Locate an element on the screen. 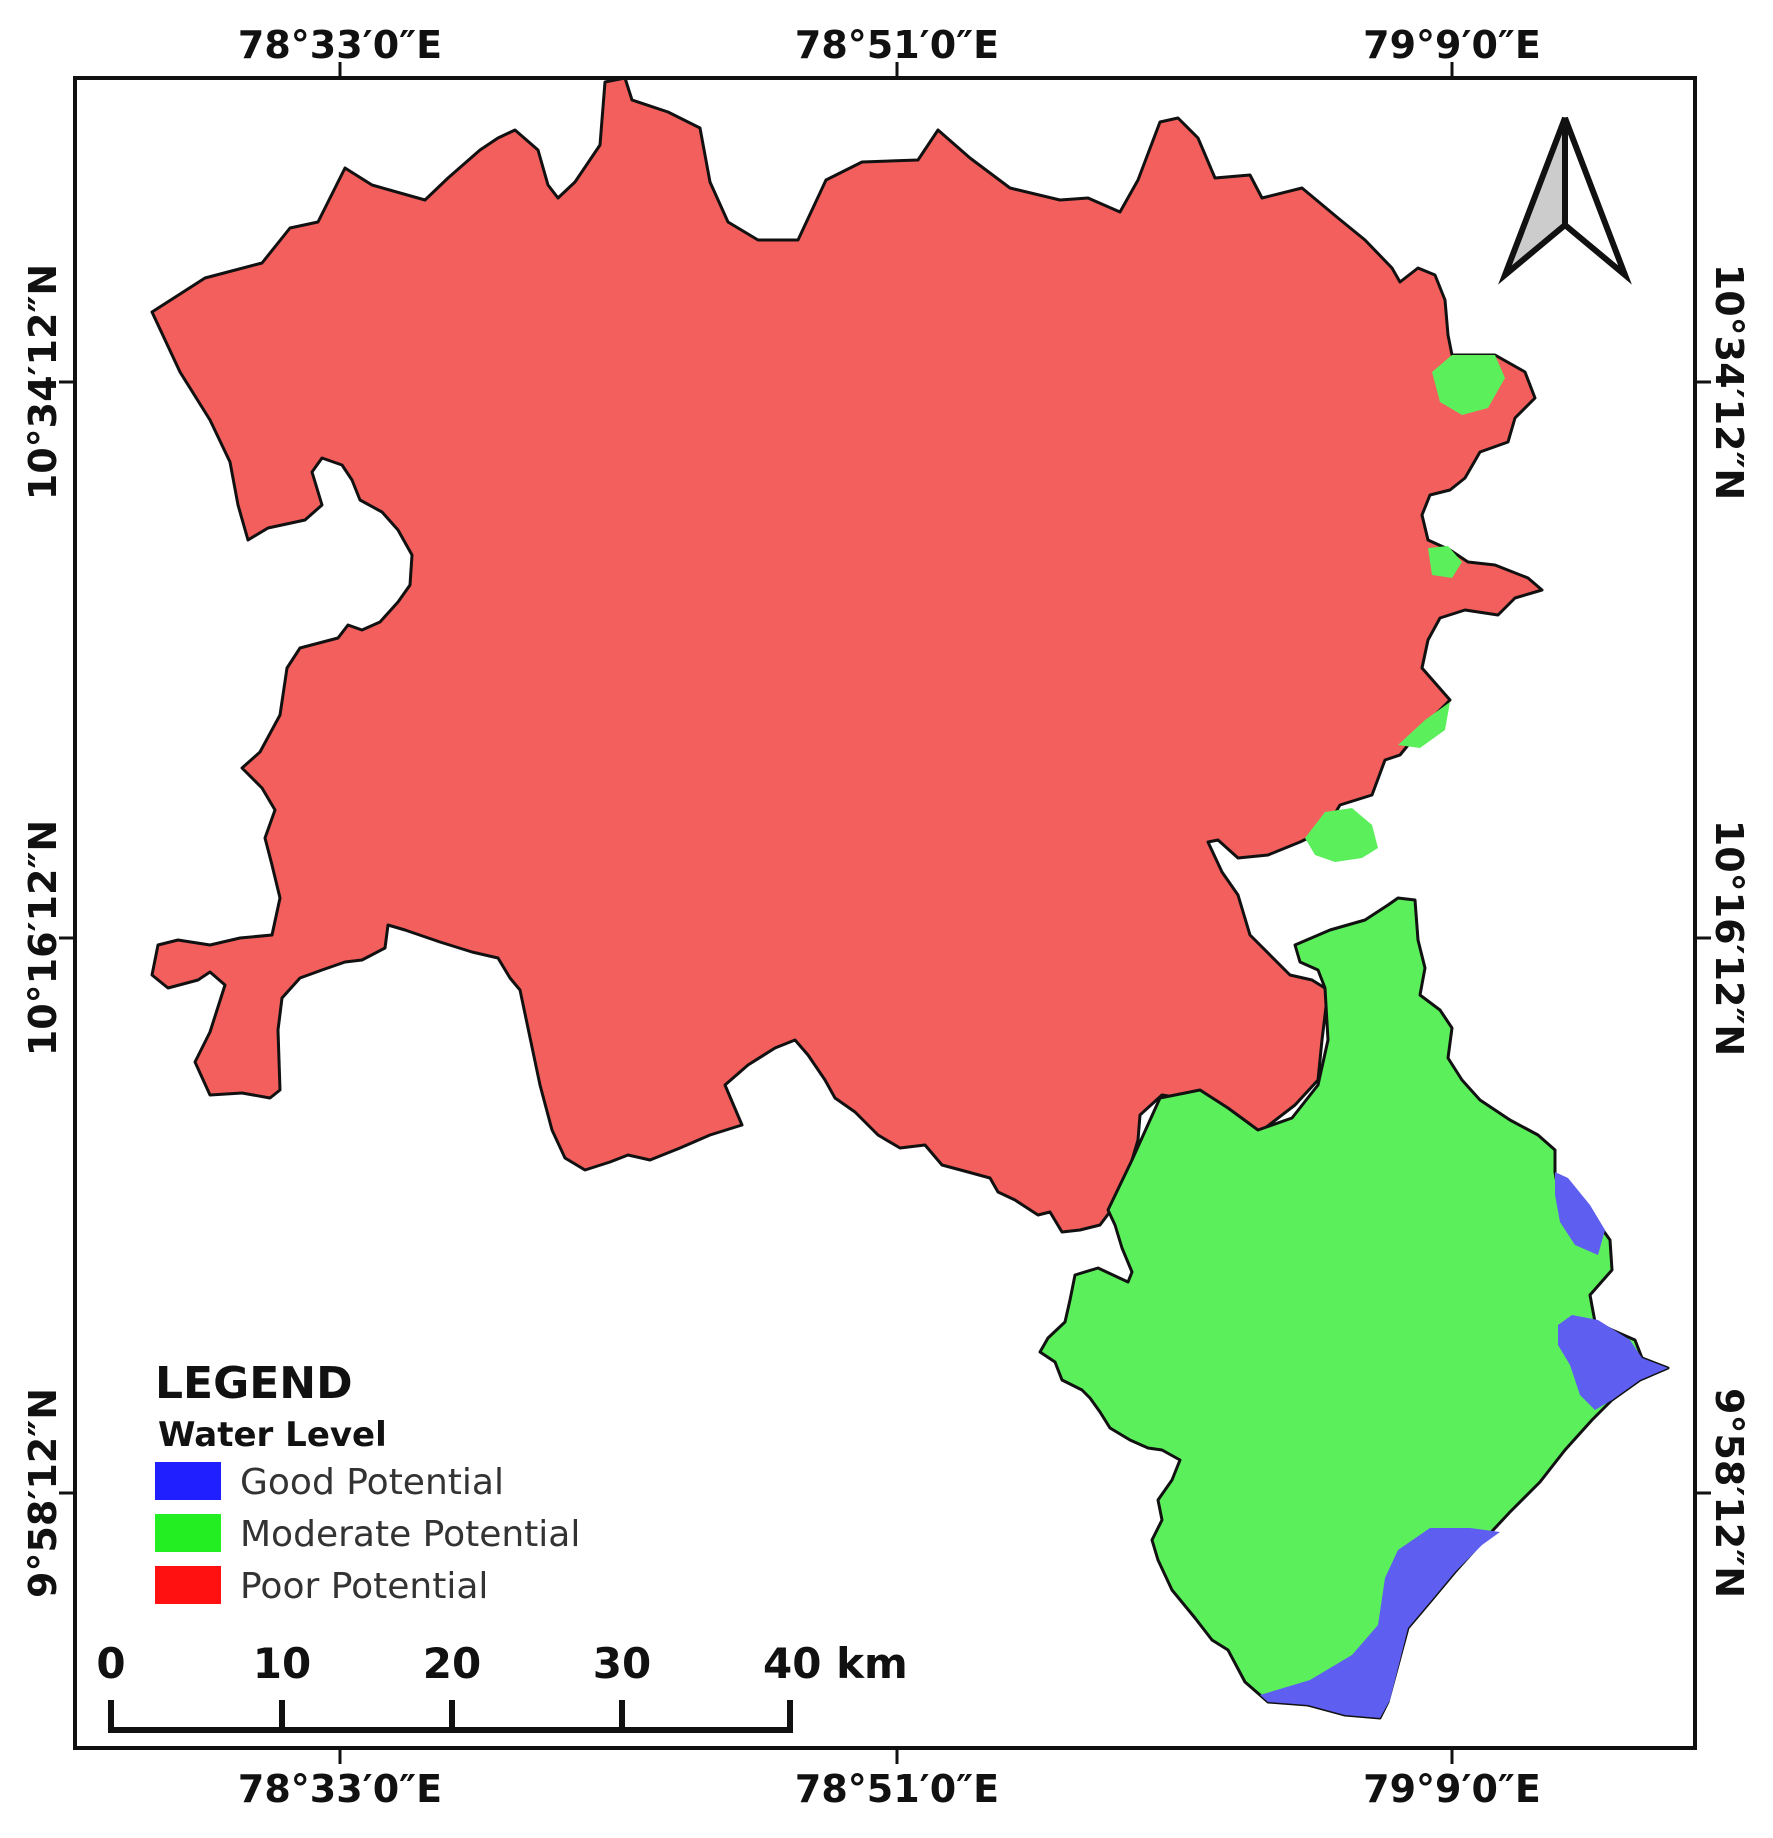  scale-label-20: 20 is located at coordinates (452, 1663).